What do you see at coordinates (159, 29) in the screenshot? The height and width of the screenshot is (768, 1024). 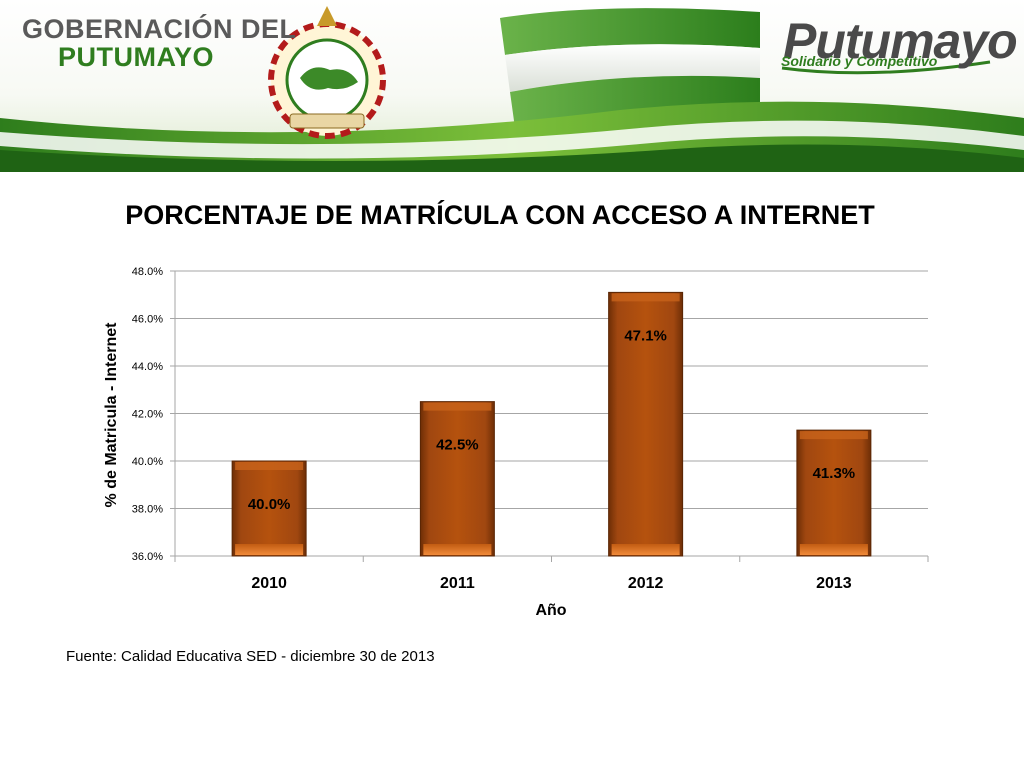 I see `org-name-line1: GOBERNACIÓN DEL` at bounding box center [159, 29].